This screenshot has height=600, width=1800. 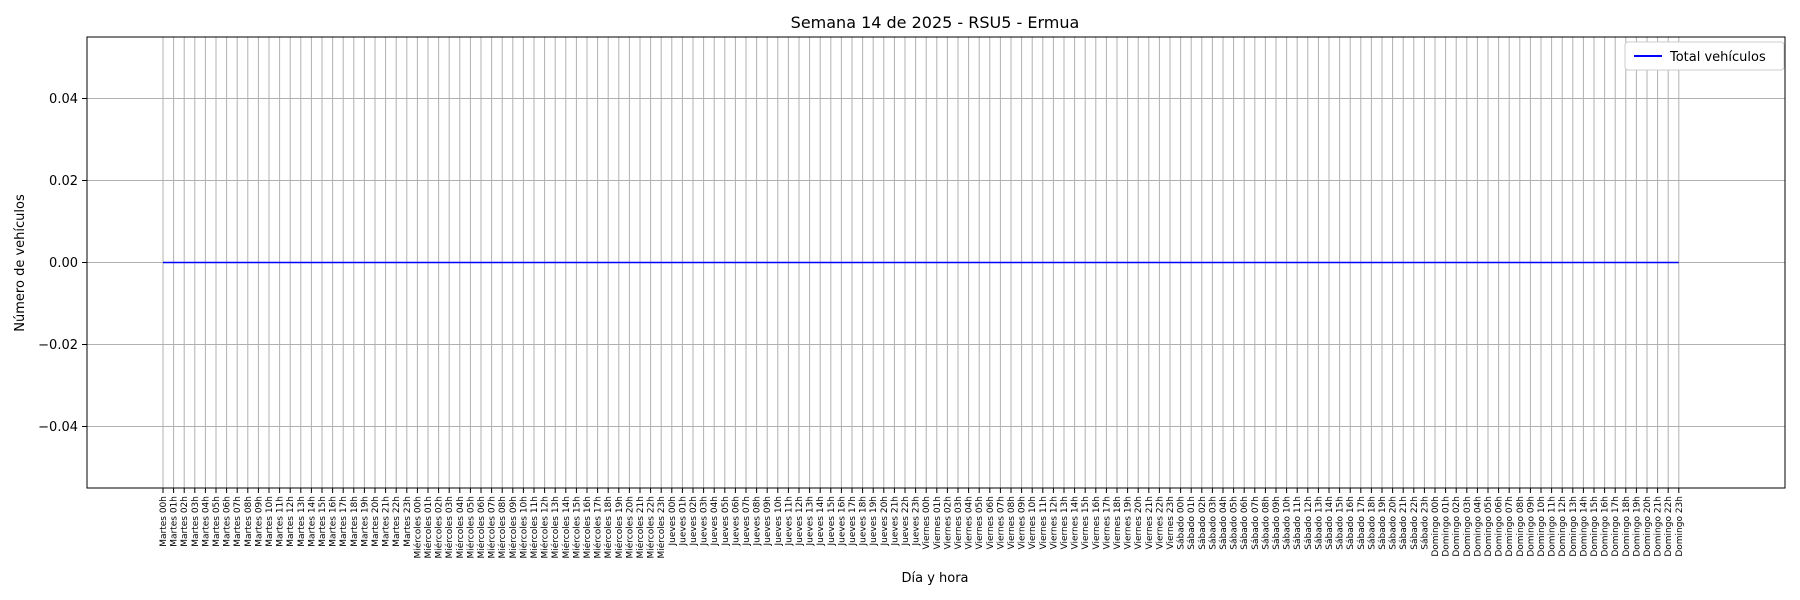 I want to click on x-tick-label: Jueves 15h, so click(x=832, y=521).